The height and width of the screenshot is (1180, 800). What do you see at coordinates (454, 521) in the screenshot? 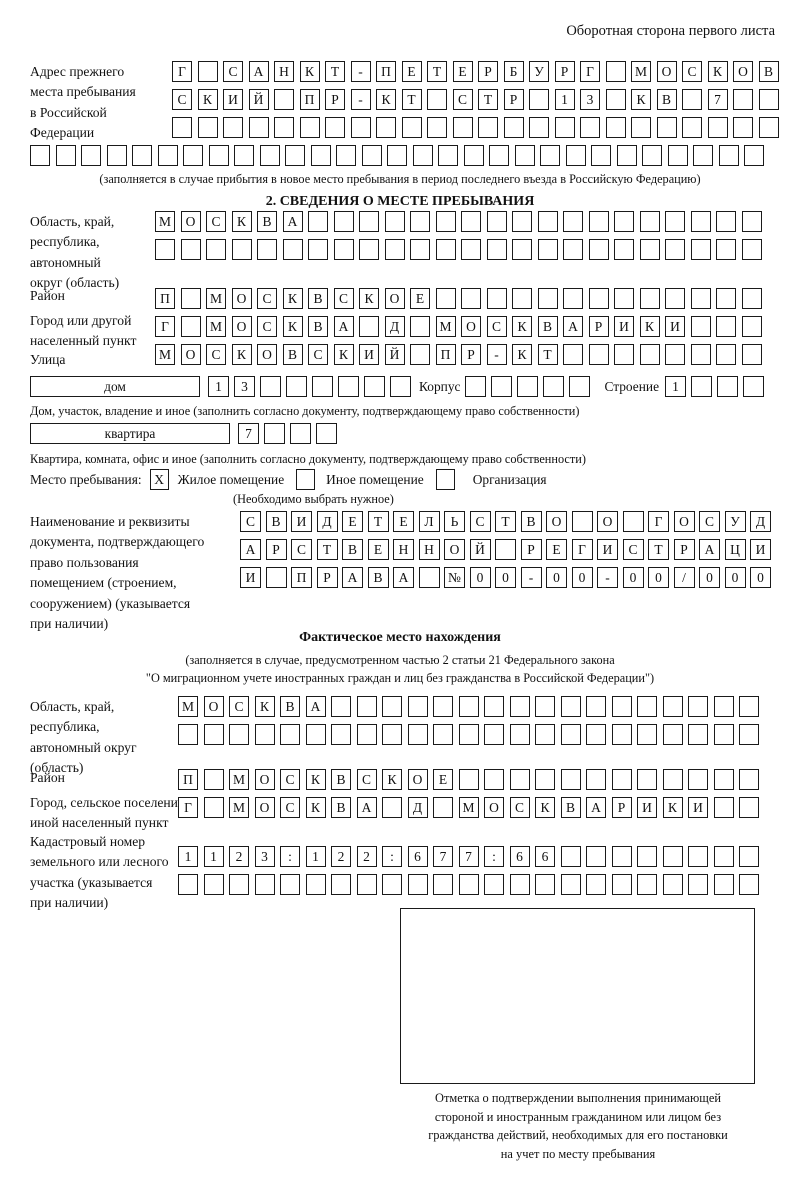
I see `char-cell: Ь` at bounding box center [454, 521].